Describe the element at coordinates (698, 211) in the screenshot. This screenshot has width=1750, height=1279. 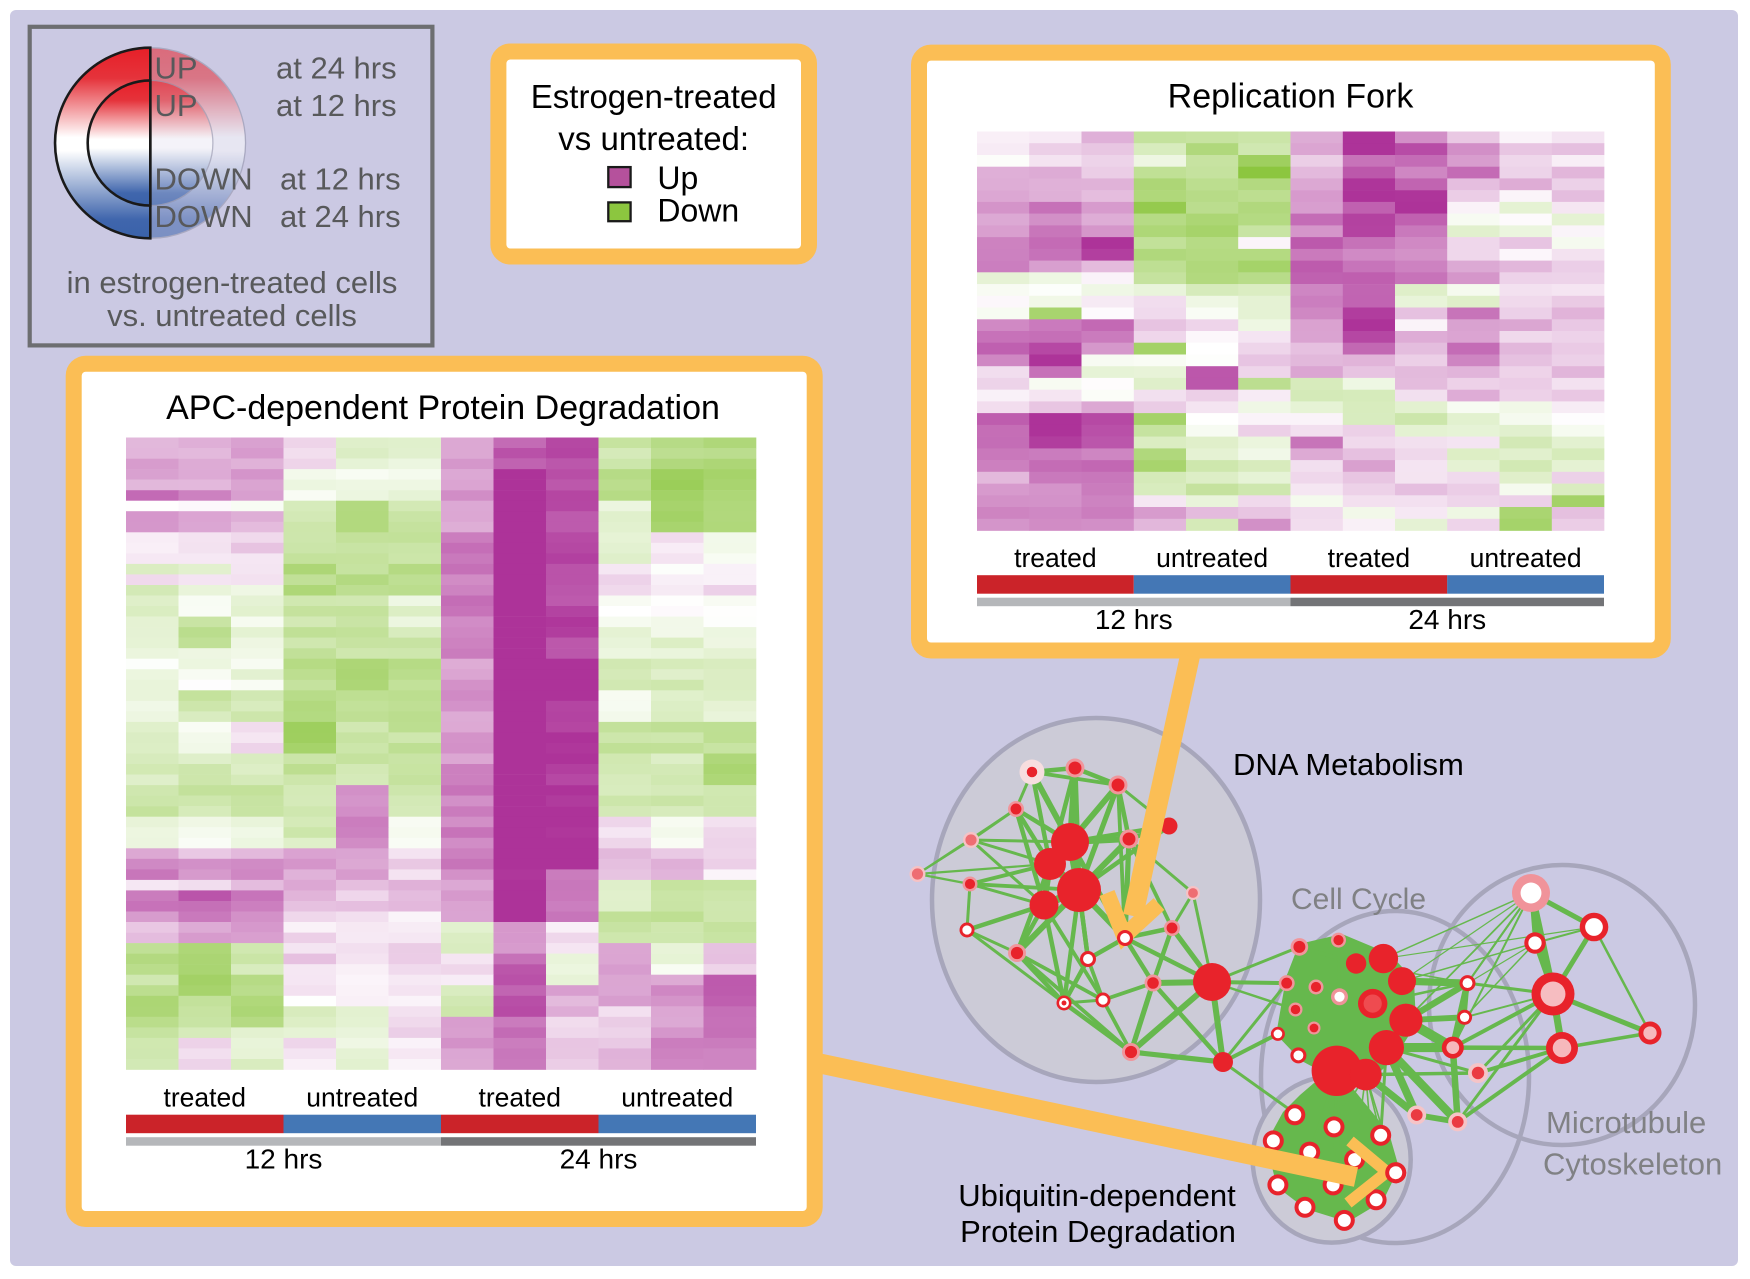
I see `svg-text: Down` at that location.